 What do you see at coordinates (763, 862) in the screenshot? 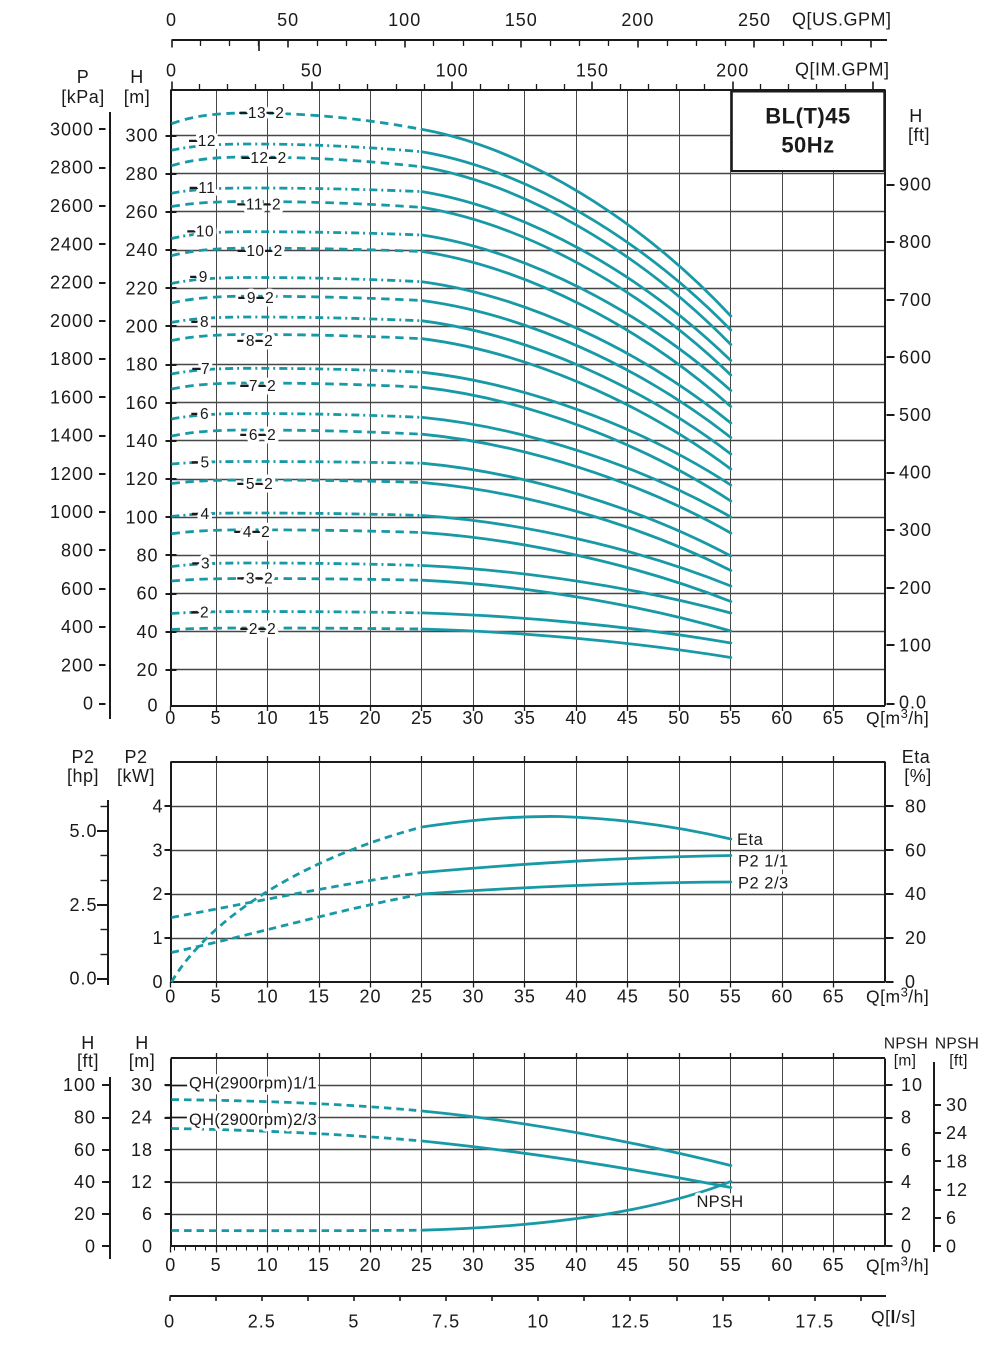
I see `svg-text: P2 1/1` at bounding box center [763, 862].